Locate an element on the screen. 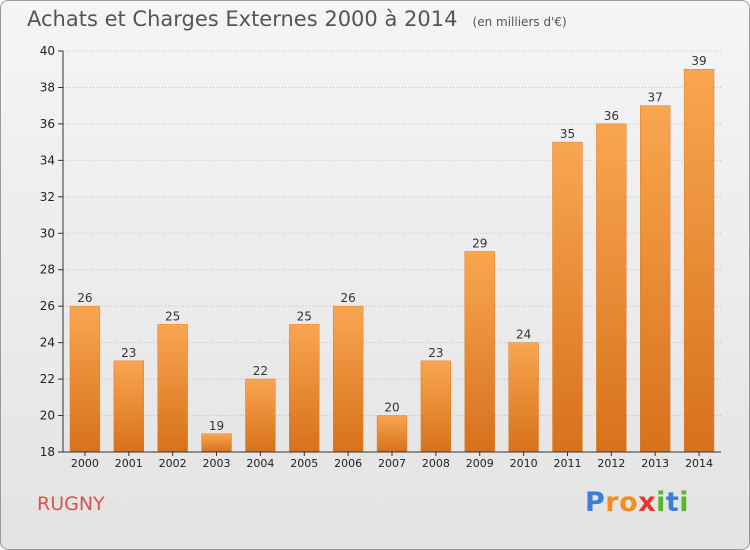 This screenshot has height=550, width=750. y-tick-label: 24 is located at coordinates (47, 343).